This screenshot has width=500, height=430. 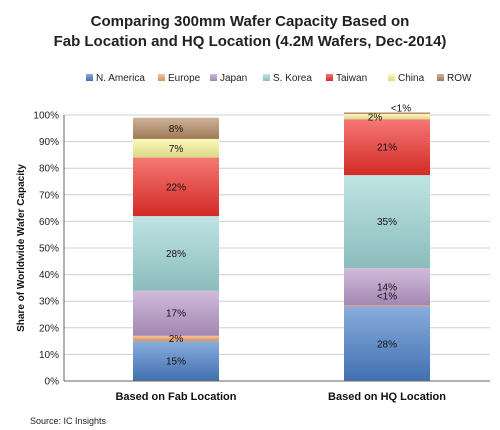 I want to click on data-label-n-america-based-on-hq-location: 28%, so click(x=387, y=344).